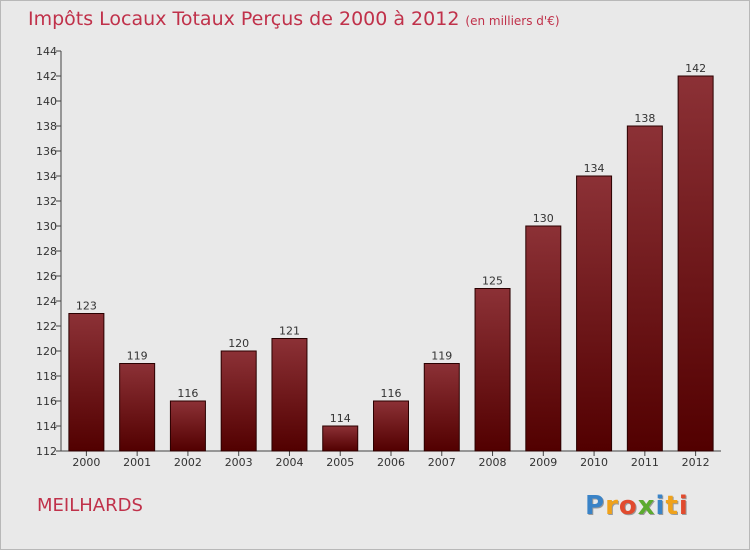 Image resolution: width=750 pixels, height=550 pixels. What do you see at coordinates (493, 462) in the screenshot?
I see `x-tick-label: 2008` at bounding box center [493, 462].